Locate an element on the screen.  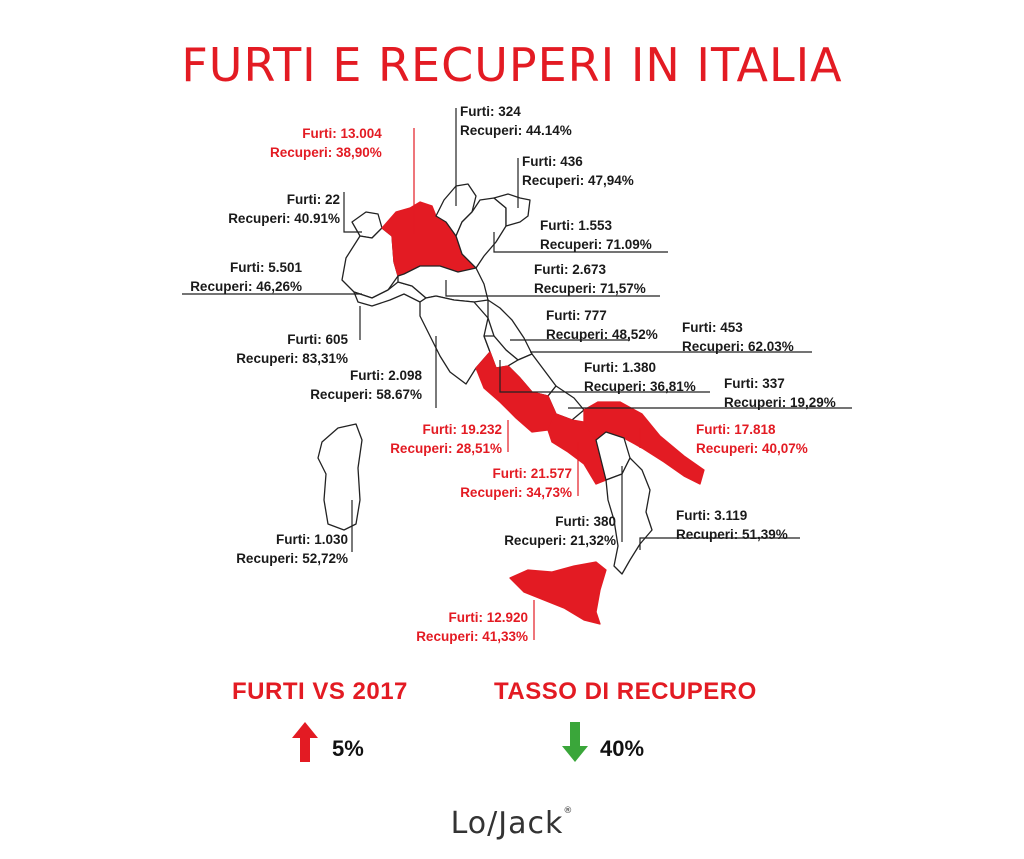
label-recuperi: Recuperi: 44.14% is located at coordinates (516, 130).